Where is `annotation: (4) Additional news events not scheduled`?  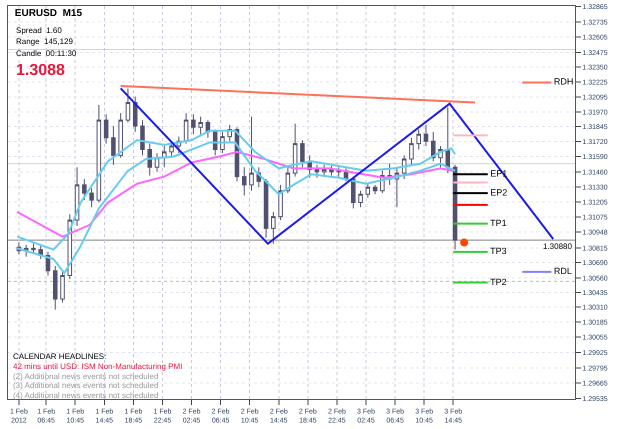
annotation: (4) Additional news events not scheduled is located at coordinates (85, 395).